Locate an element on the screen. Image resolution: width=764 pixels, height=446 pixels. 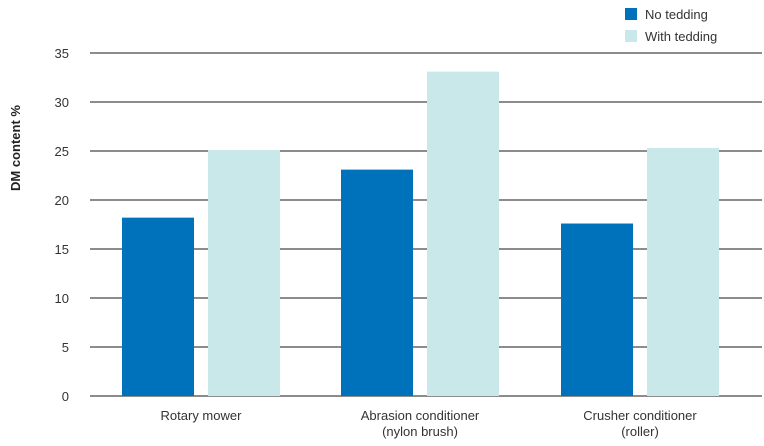
y-axis-ticks: 0 5 10 15 20 25 30 35 is located at coordinates (62, 225).